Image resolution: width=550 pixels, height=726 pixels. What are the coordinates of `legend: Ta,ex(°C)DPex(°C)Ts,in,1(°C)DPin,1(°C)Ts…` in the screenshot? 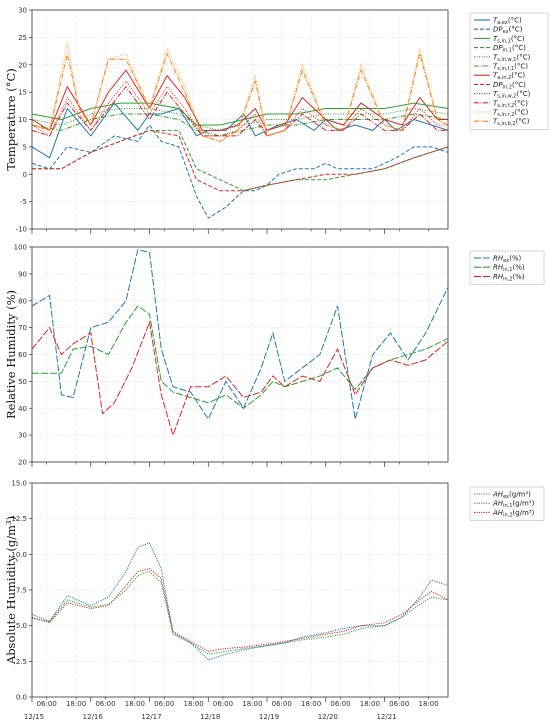 It's located at (509, 71).